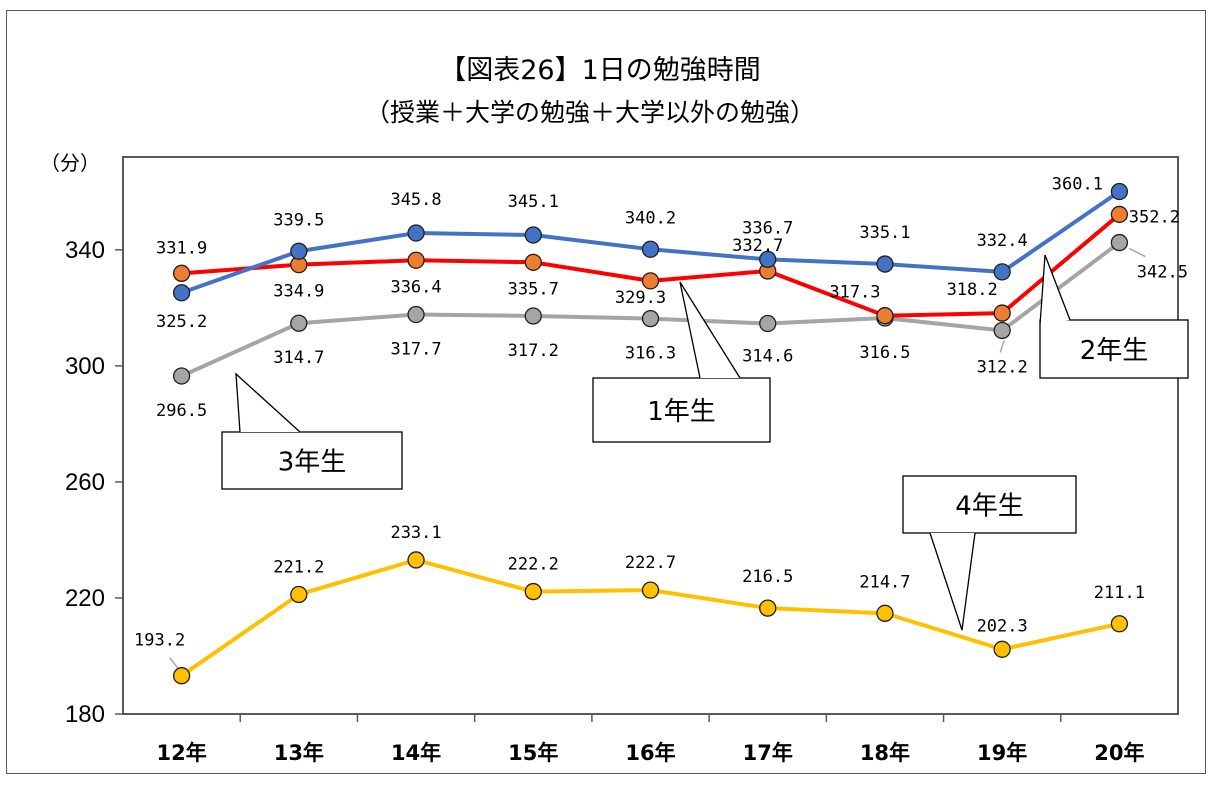  What do you see at coordinates (85, 714) in the screenshot?
I see `y-tick-label: 180` at bounding box center [85, 714].